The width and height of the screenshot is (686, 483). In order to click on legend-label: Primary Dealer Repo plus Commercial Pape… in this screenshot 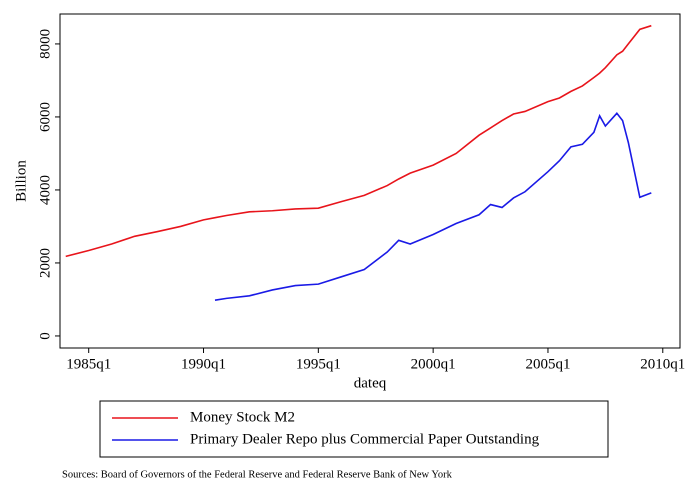, I will do `click(365, 439)`.